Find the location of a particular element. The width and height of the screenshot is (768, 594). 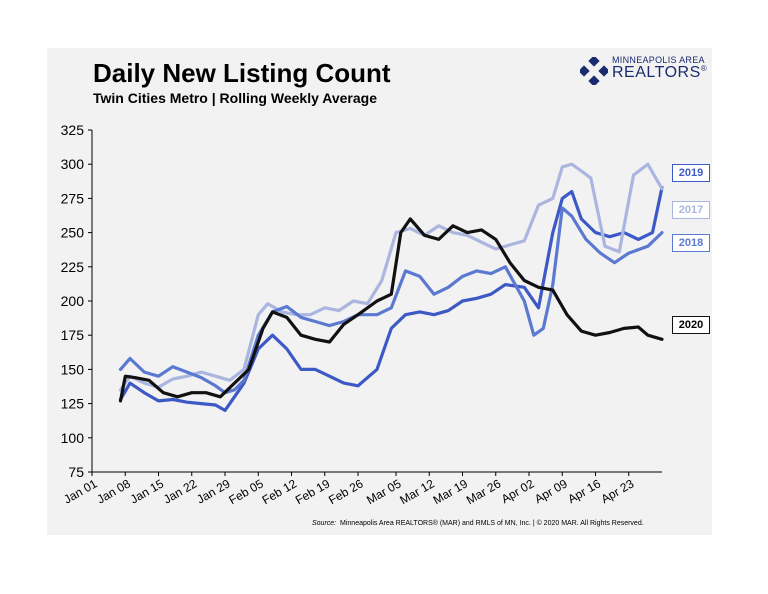

chart-title: Daily New Listing Count is located at coordinates (242, 73).